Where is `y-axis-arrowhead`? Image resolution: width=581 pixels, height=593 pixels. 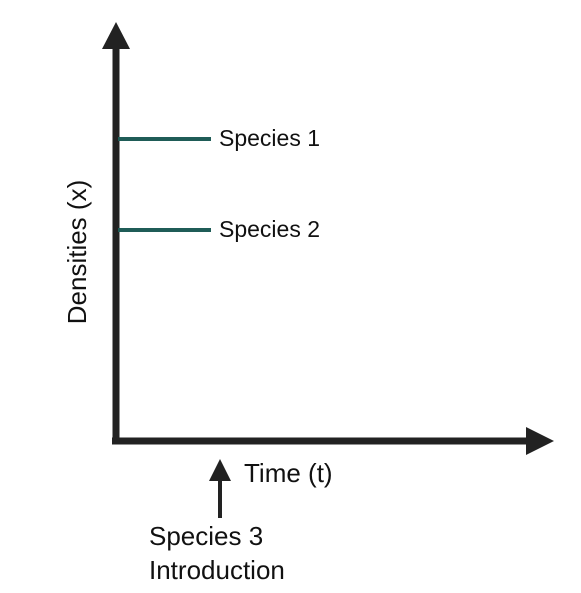 y-axis-arrowhead is located at coordinates (116, 35).